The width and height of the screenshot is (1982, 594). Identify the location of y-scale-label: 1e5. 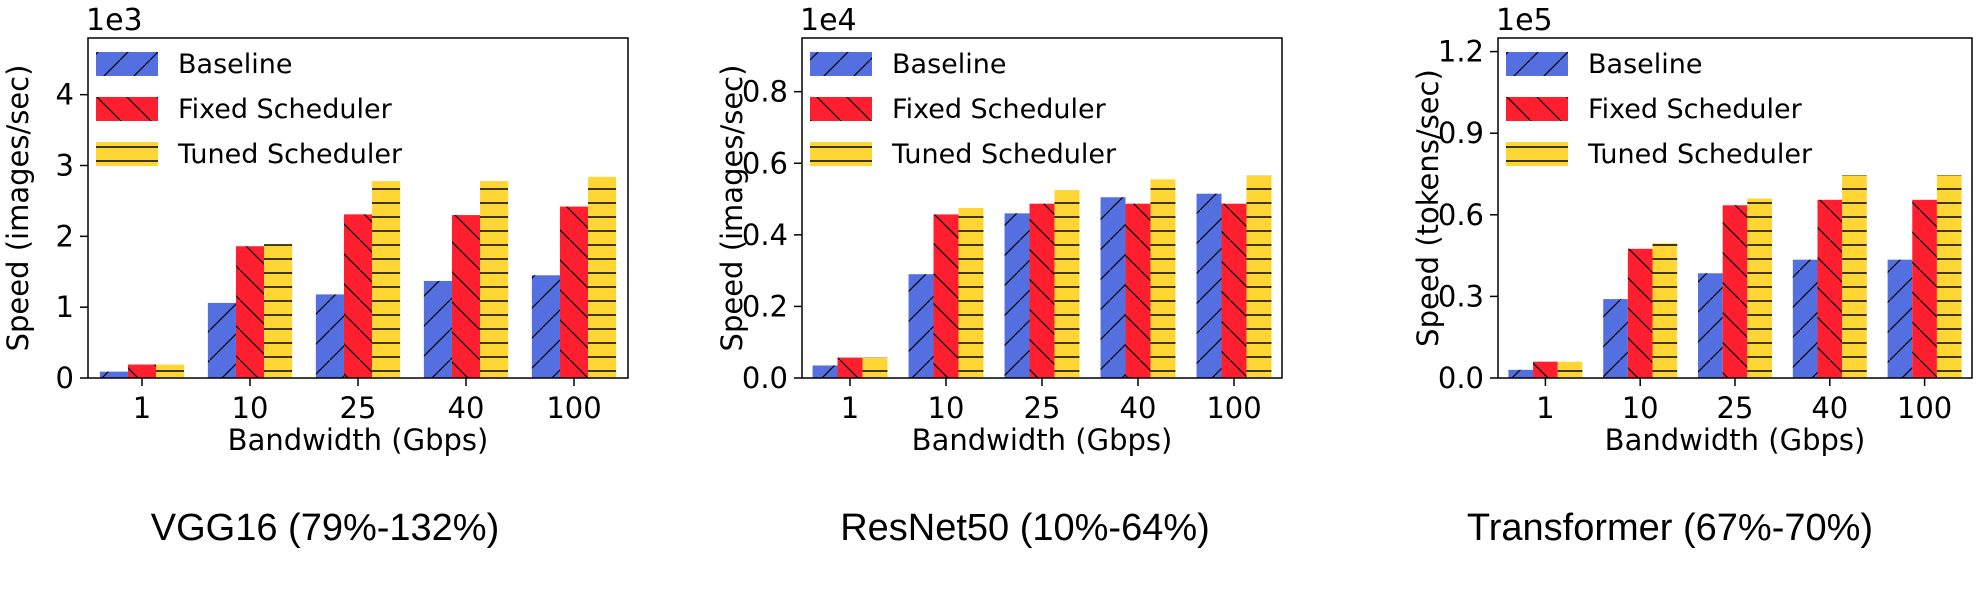
(1524, 20).